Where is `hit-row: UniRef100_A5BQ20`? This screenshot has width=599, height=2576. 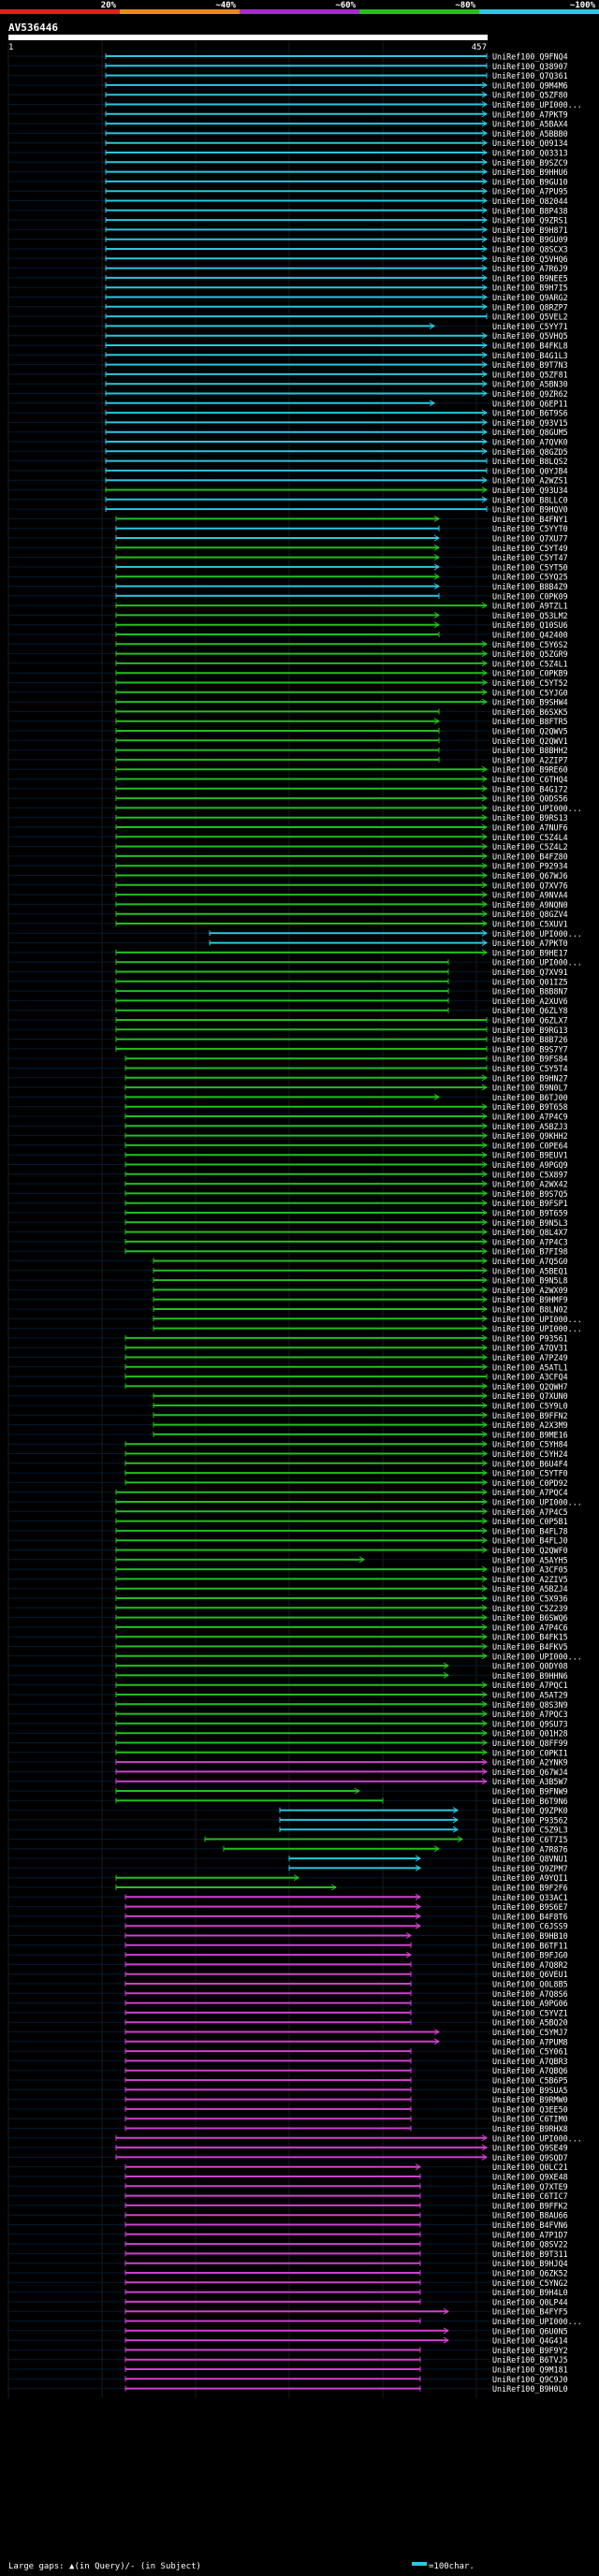 hit-row: UniRef100_A5BQ20 is located at coordinates (288, 2023).